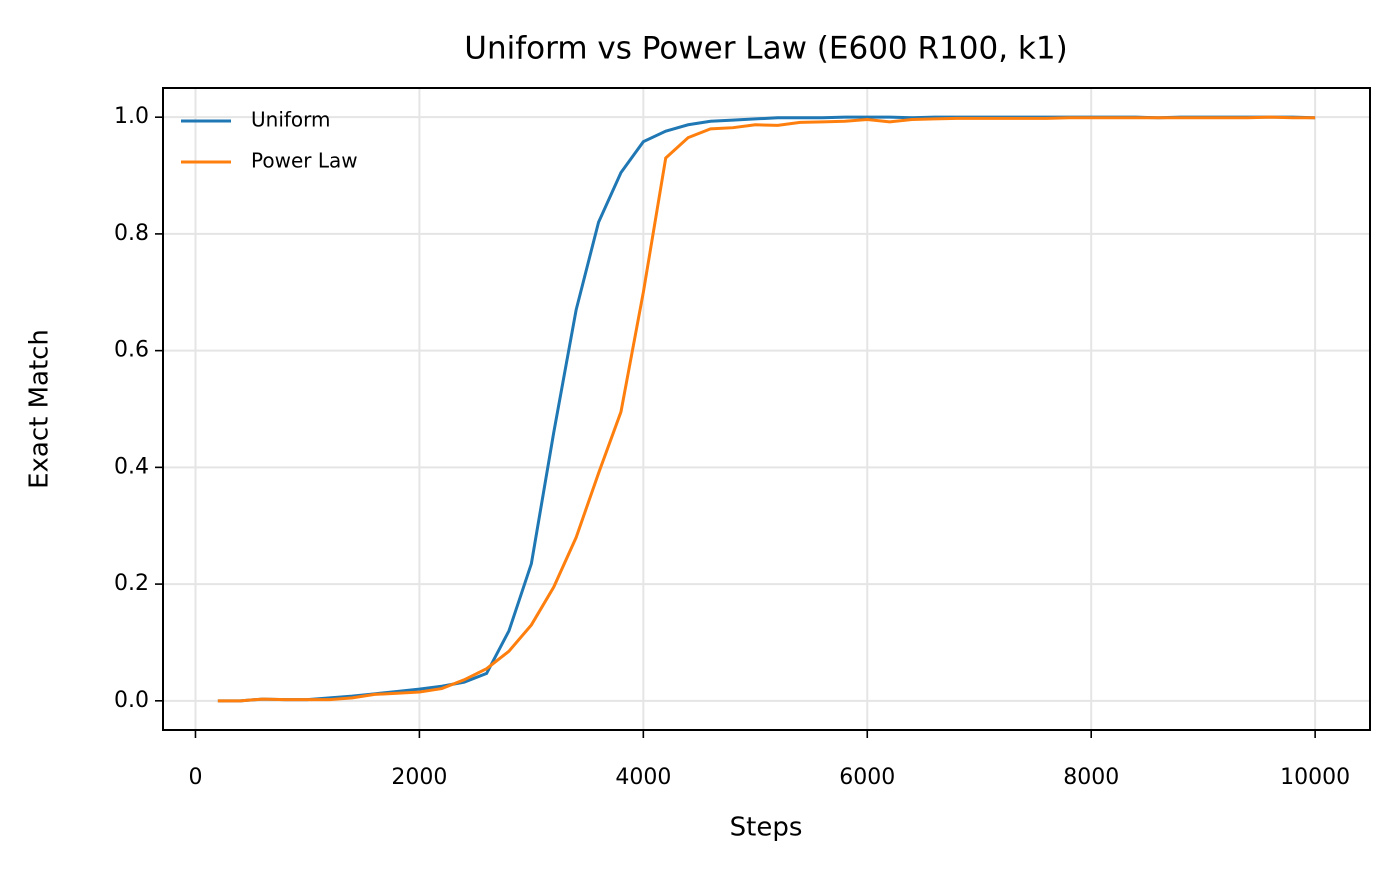 This screenshot has height=877, width=1400. I want to click on x-axis-label: Steps, so click(766, 828).